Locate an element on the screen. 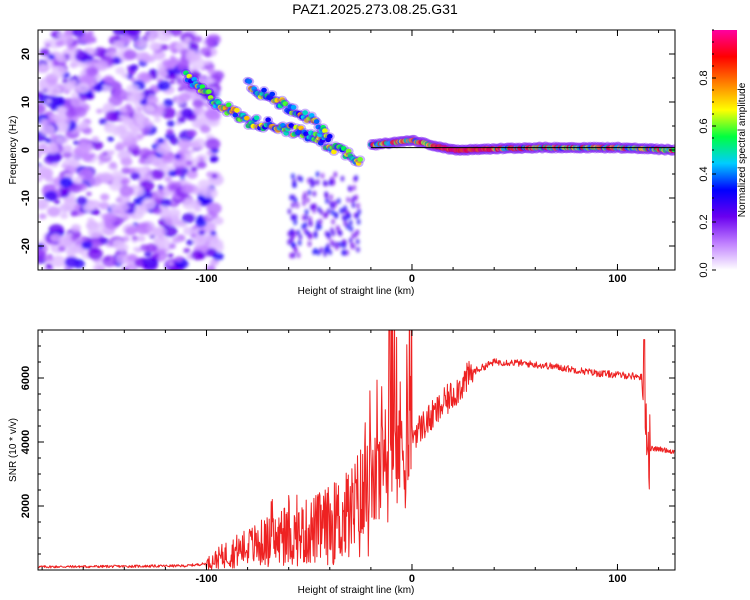  colorbar-tick-label: 0.2 is located at coordinates (704, 221).